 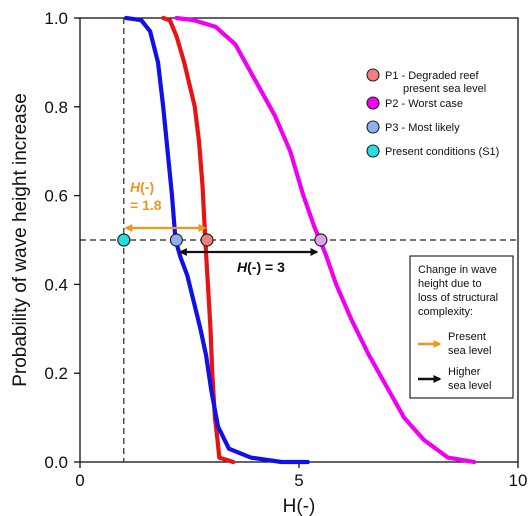 What do you see at coordinates (467, 337) in the screenshot?
I see `arrow-legend-label-1: Present` at bounding box center [467, 337].